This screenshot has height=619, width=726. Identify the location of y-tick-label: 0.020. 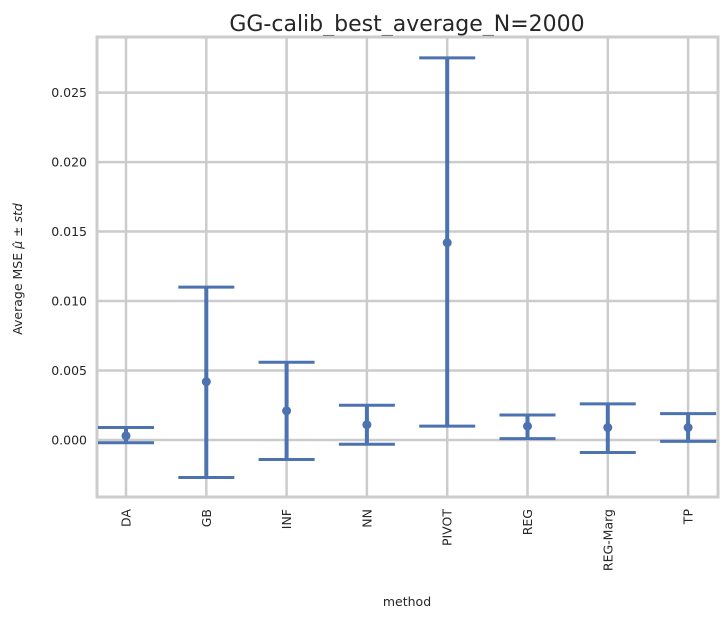
(69, 162).